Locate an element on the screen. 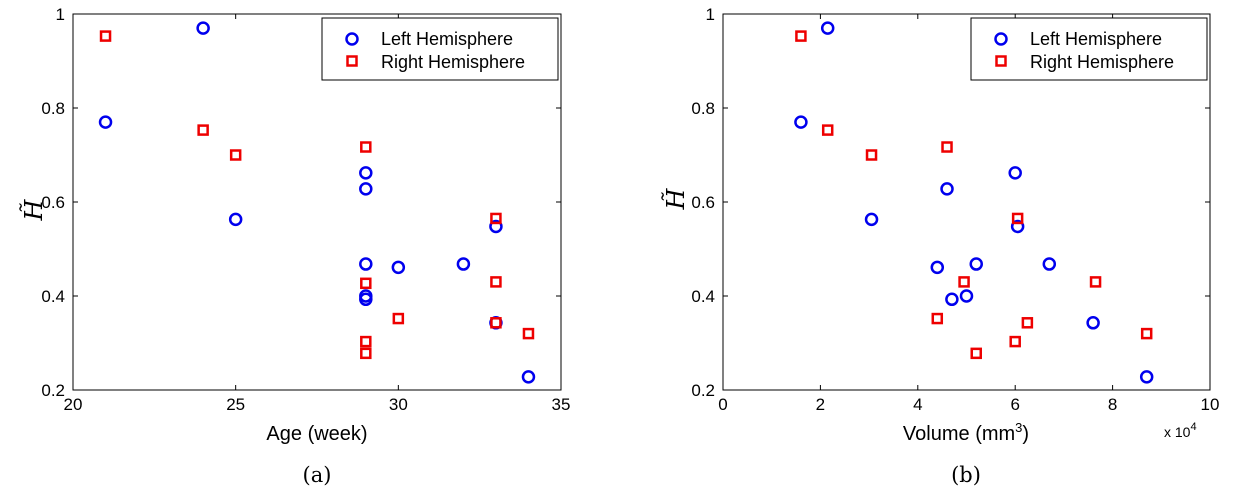  panel-b-x-label-sup: 3 is located at coordinates (1018, 427).